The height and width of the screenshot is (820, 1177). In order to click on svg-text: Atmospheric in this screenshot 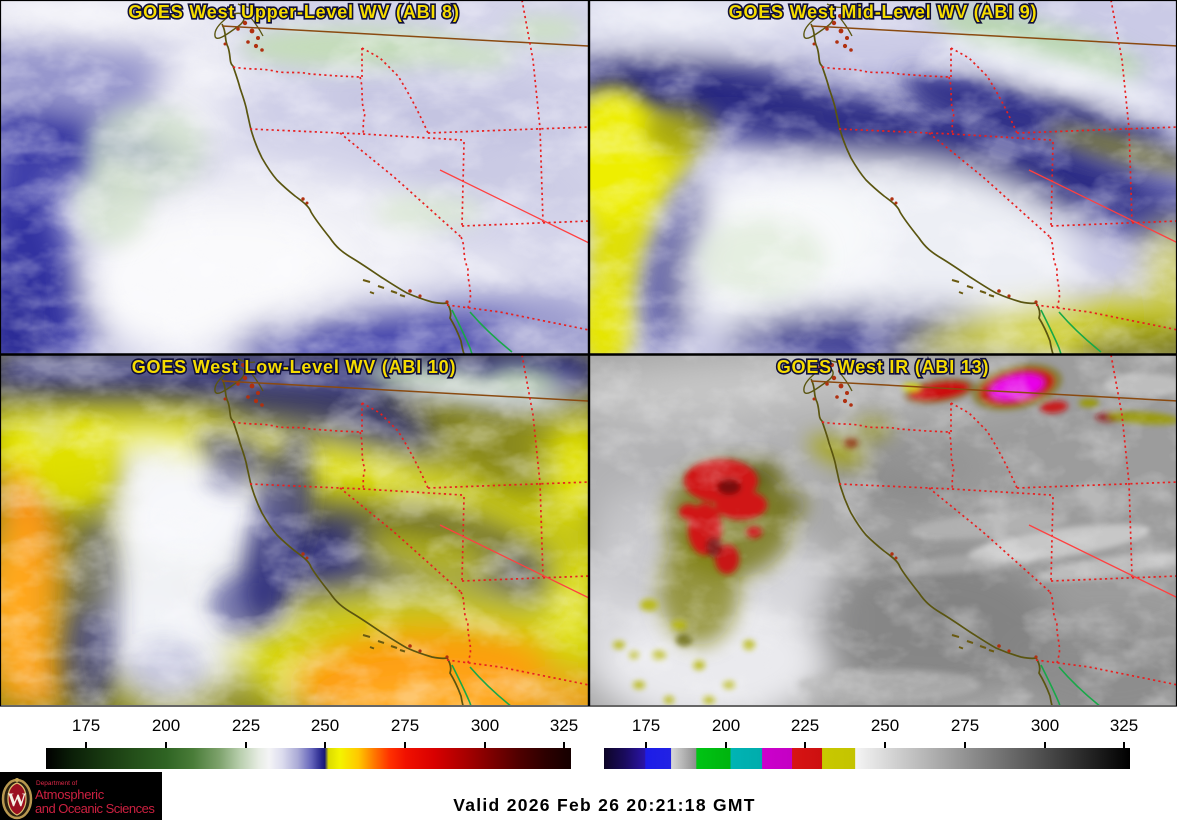, I will do `click(70, 794)`.